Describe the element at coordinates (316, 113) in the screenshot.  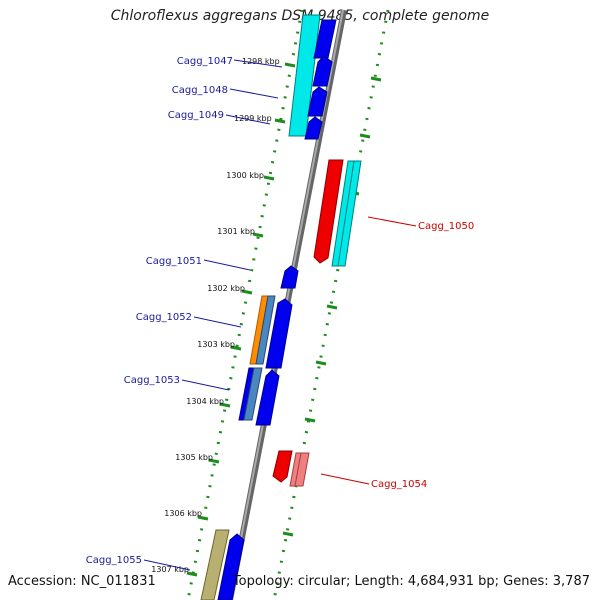
I see `cds-cagg-1049-arrow` at that location.